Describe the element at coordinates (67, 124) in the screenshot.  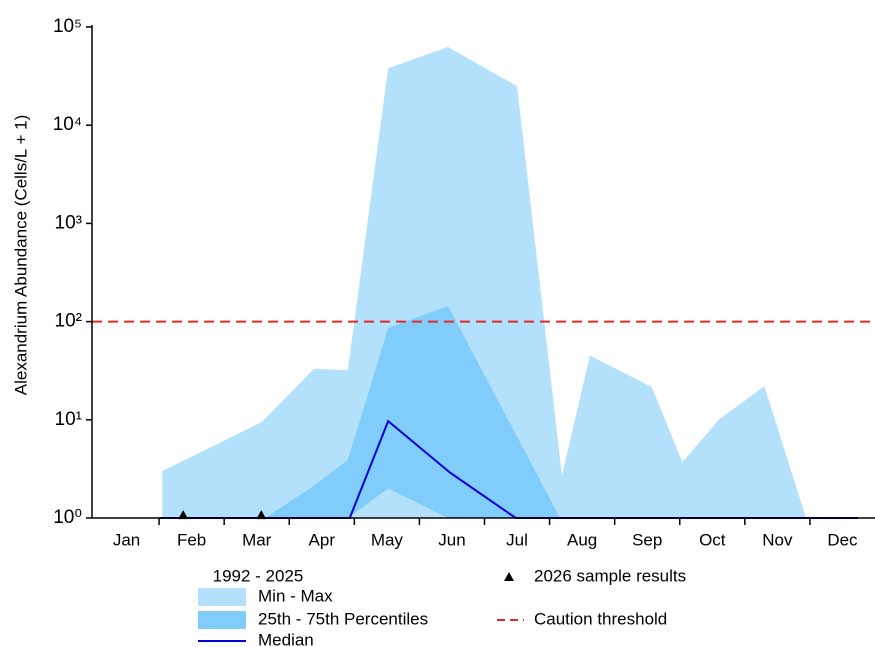
I see `y-tick-label: 10⁴` at that location.